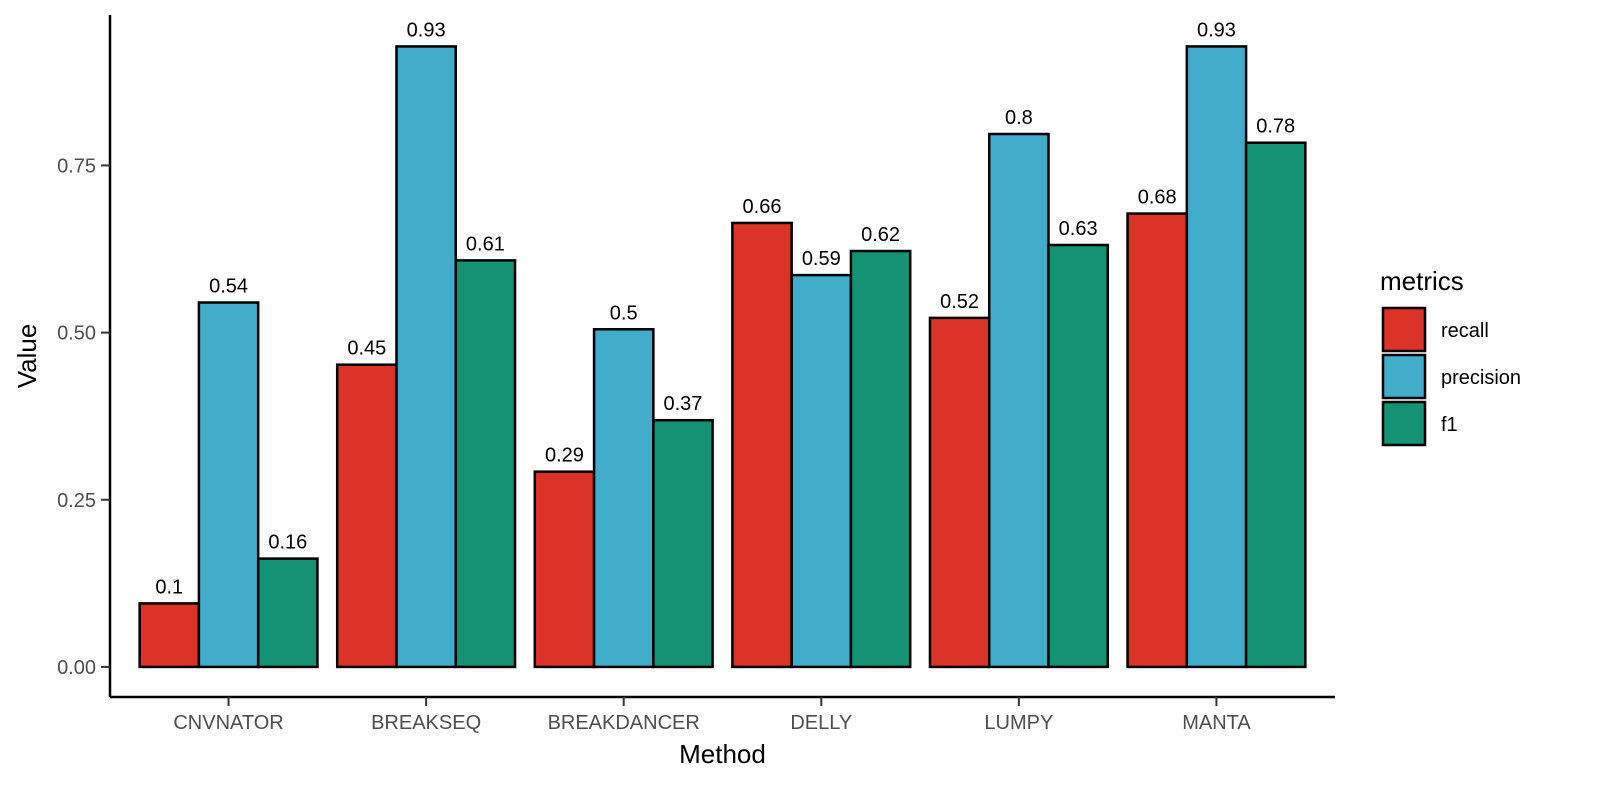  Describe the element at coordinates (564, 569) in the screenshot. I see `bar-breakdancer-recall` at that location.